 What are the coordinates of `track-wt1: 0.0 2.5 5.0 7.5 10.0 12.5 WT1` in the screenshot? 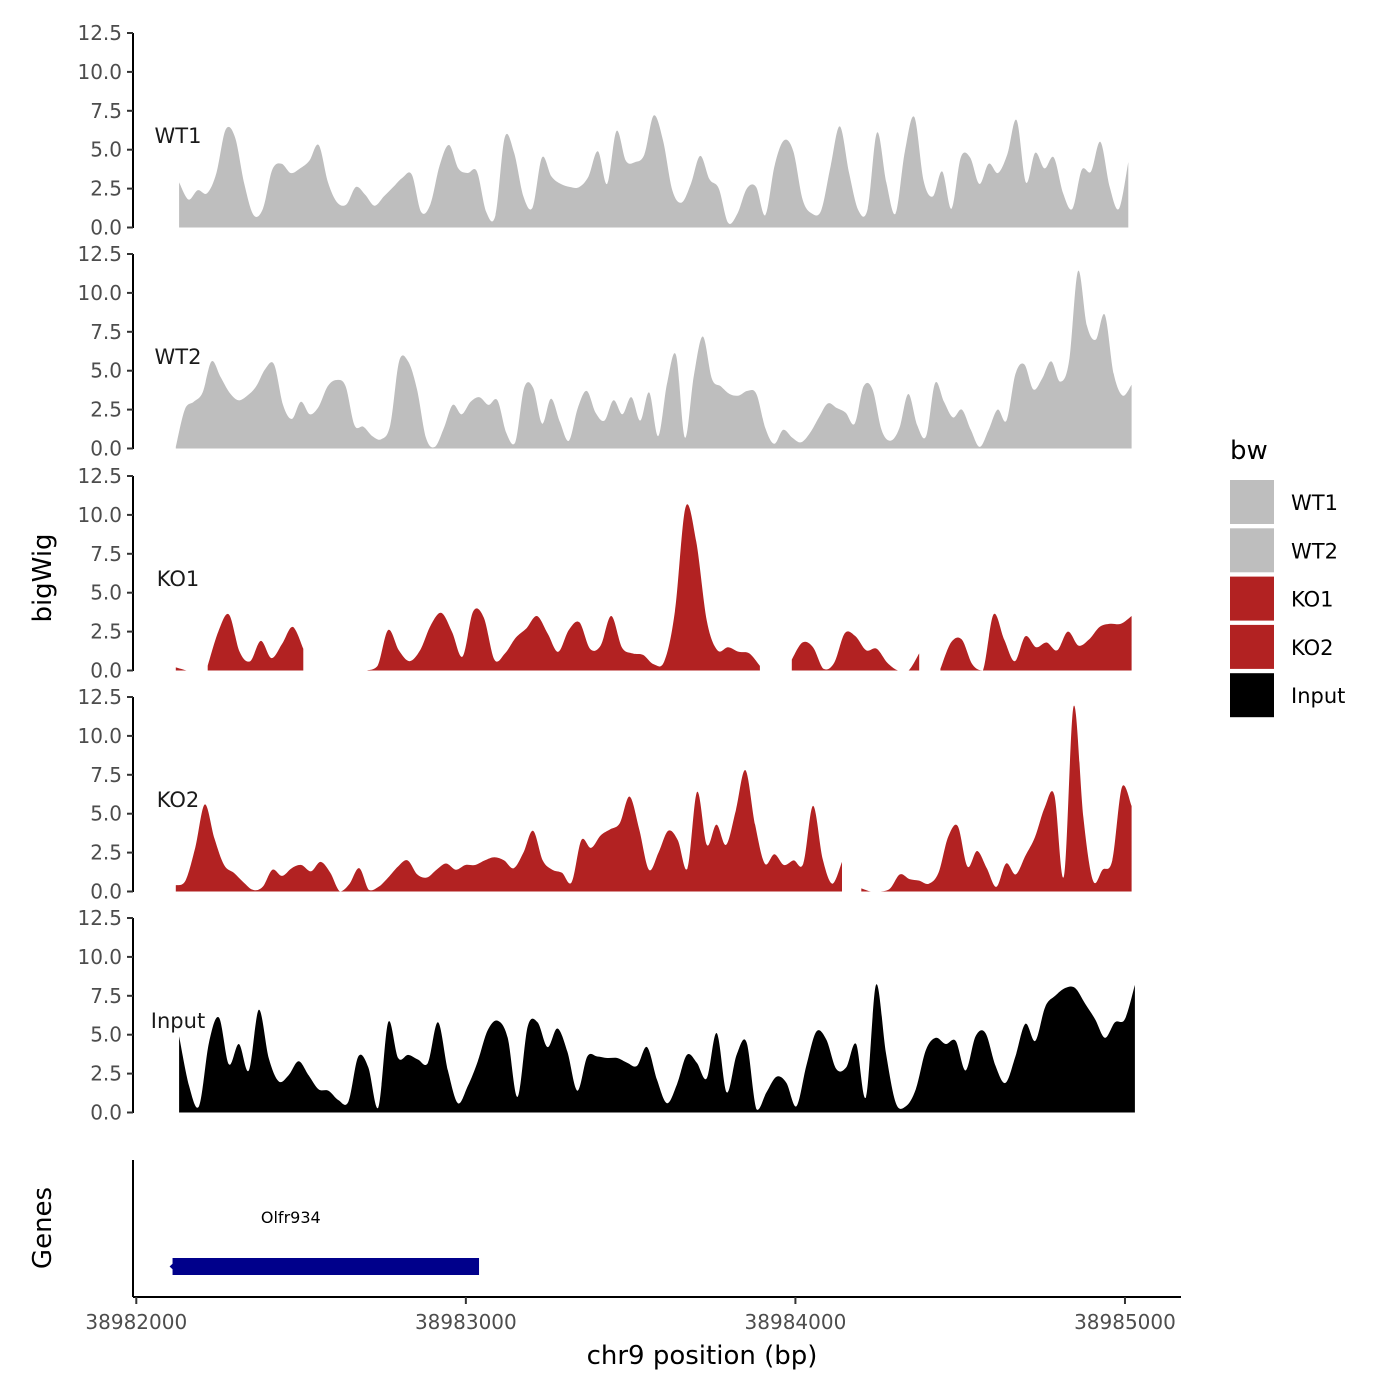 It's located at (603, 130).